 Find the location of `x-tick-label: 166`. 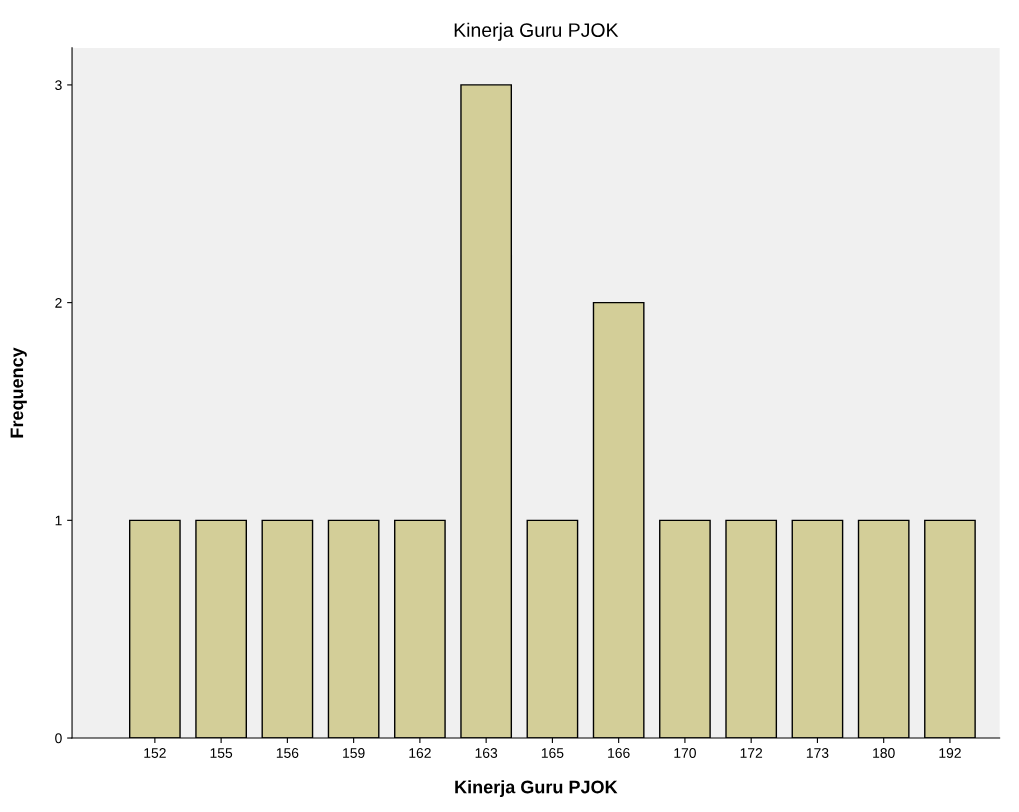

x-tick-label: 166 is located at coordinates (619, 753).